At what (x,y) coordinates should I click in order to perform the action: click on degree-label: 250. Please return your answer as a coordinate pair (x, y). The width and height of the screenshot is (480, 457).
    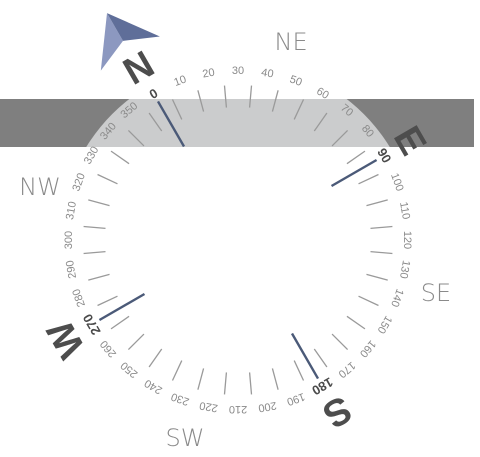
    Looking at the image, I should click on (129, 369).